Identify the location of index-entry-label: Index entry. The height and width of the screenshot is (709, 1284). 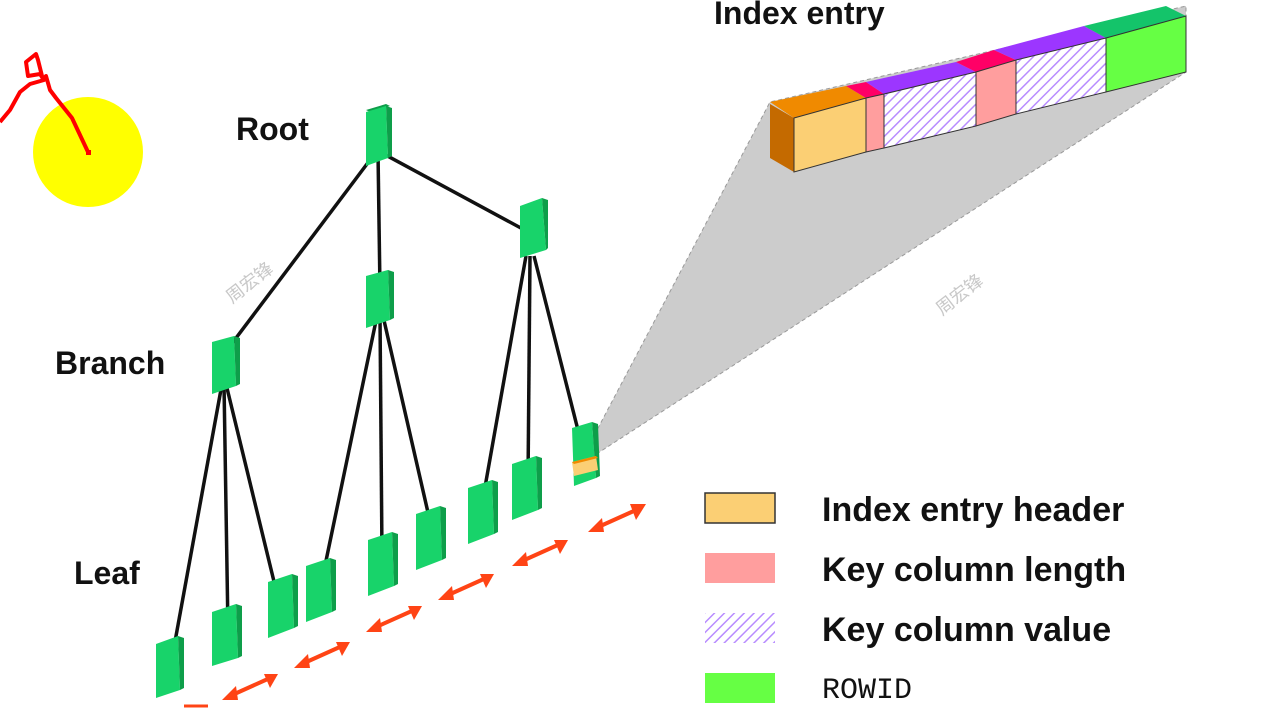
(799, 15).